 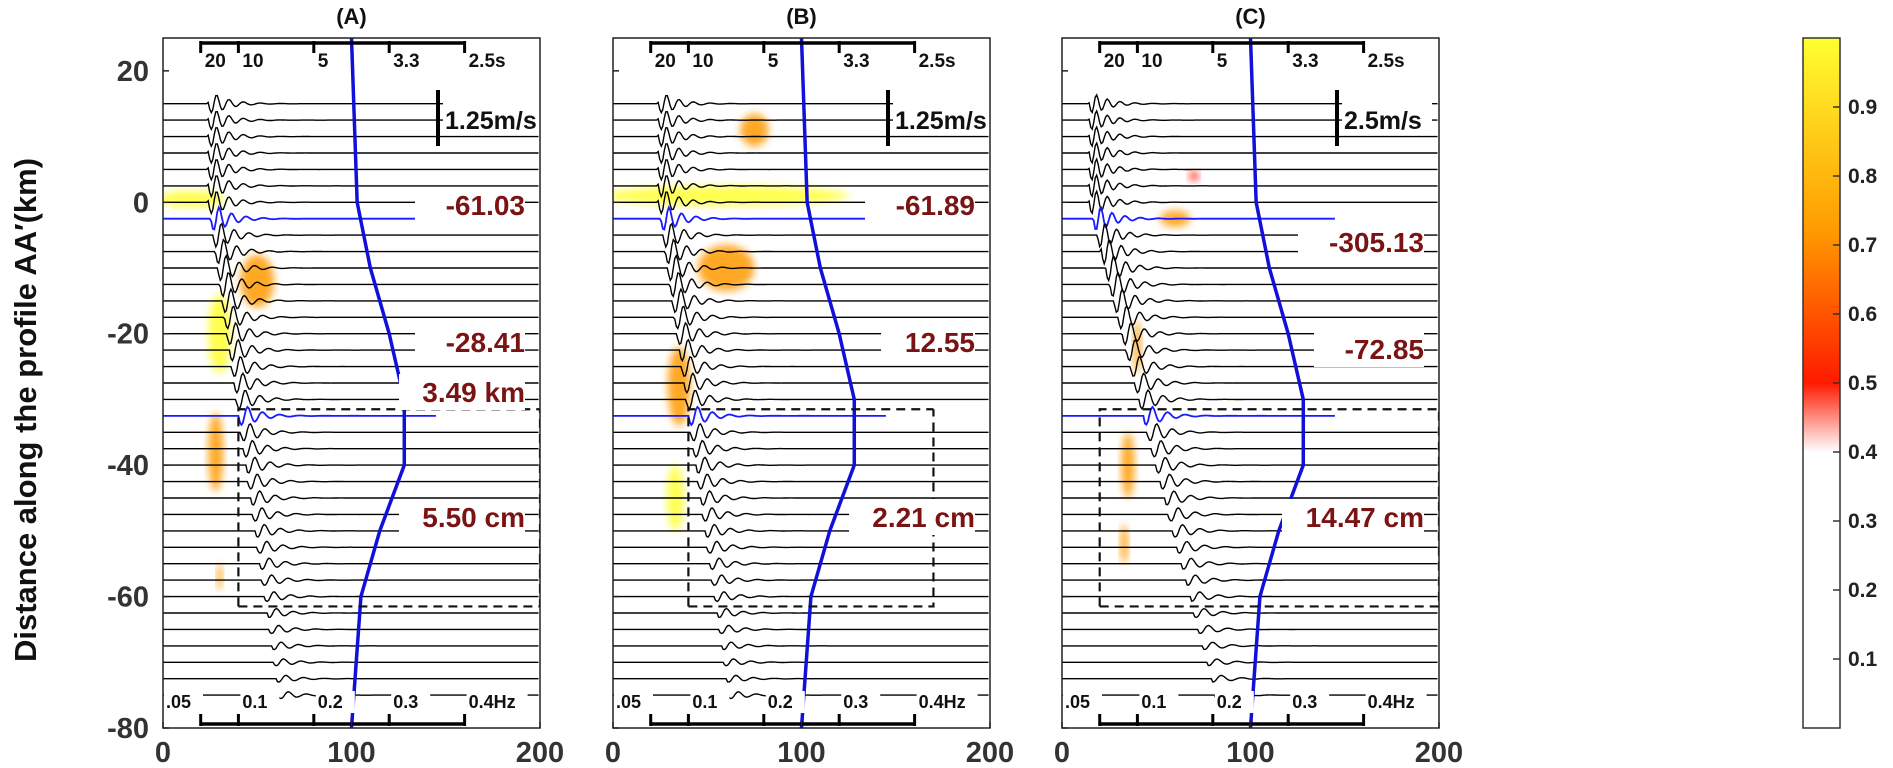 What do you see at coordinates (935, 205) in the screenshot?
I see `annotation-value: -61.89` at bounding box center [935, 205].